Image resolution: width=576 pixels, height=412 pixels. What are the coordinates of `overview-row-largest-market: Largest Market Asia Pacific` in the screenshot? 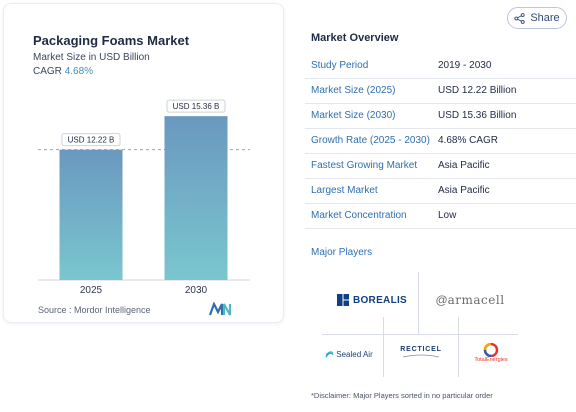 It's located at (440, 191).